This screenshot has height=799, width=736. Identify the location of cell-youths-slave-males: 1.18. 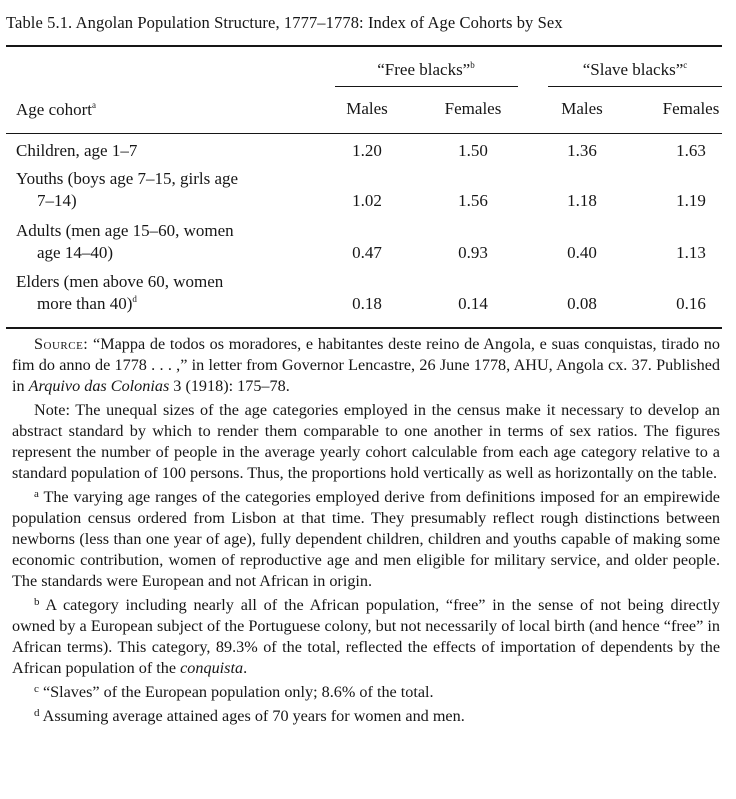
(582, 200).